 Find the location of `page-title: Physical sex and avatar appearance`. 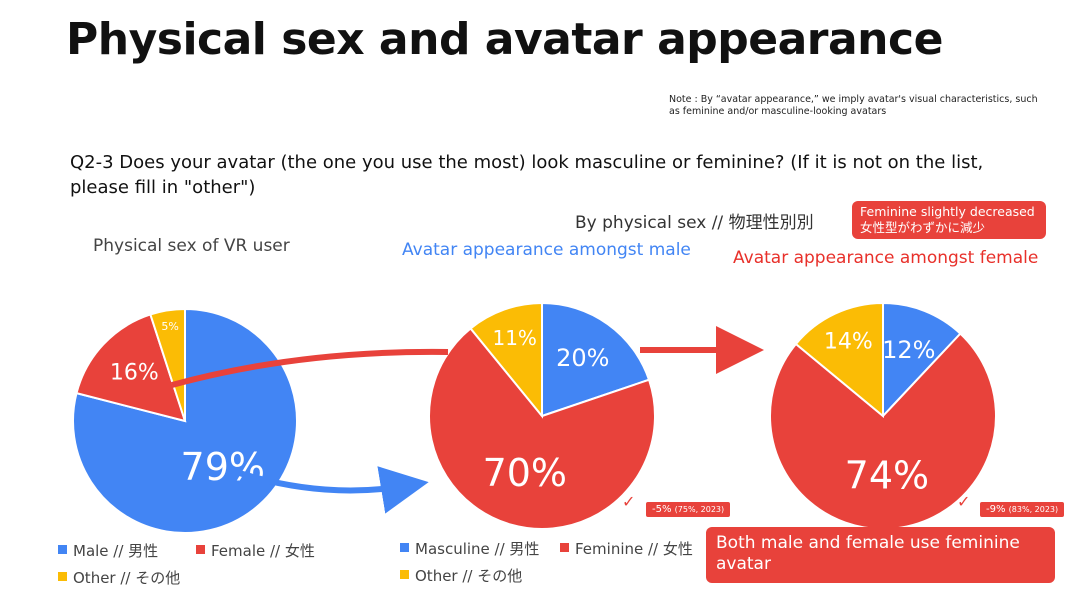

page-title: Physical sex and avatar appearance is located at coordinates (504, 39).